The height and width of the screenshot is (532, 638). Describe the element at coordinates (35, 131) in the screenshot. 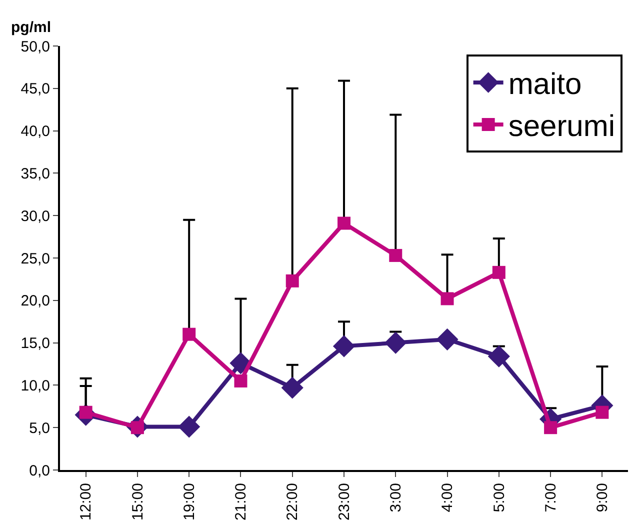

I see `y-tick-label: 40,0` at that location.